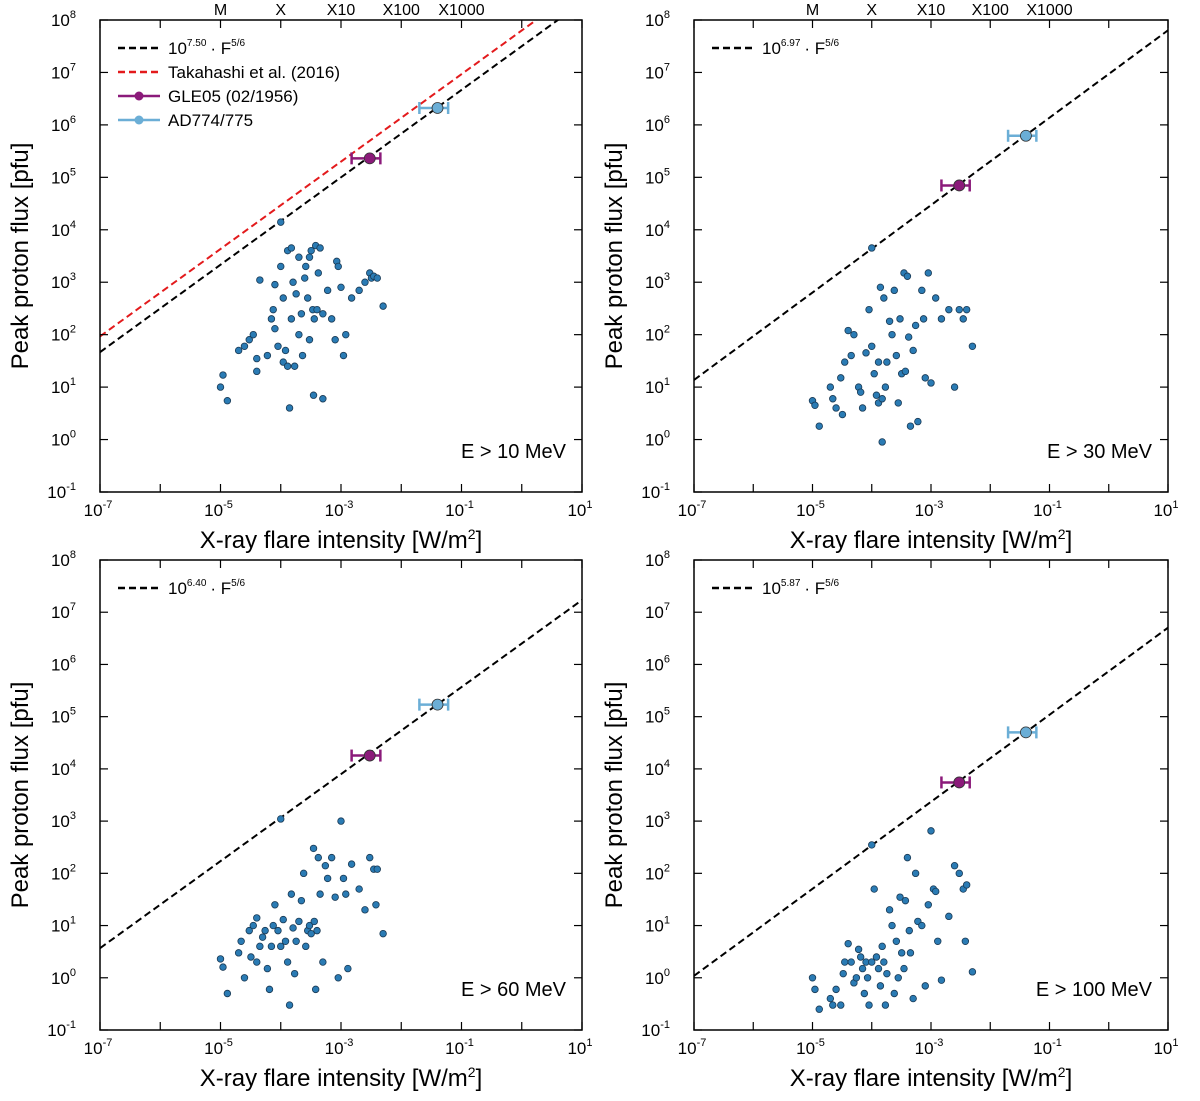  Describe the element at coordinates (801, 48) in the screenshot. I see `legend-fit-label: 106.97 · F5/6` at that location.